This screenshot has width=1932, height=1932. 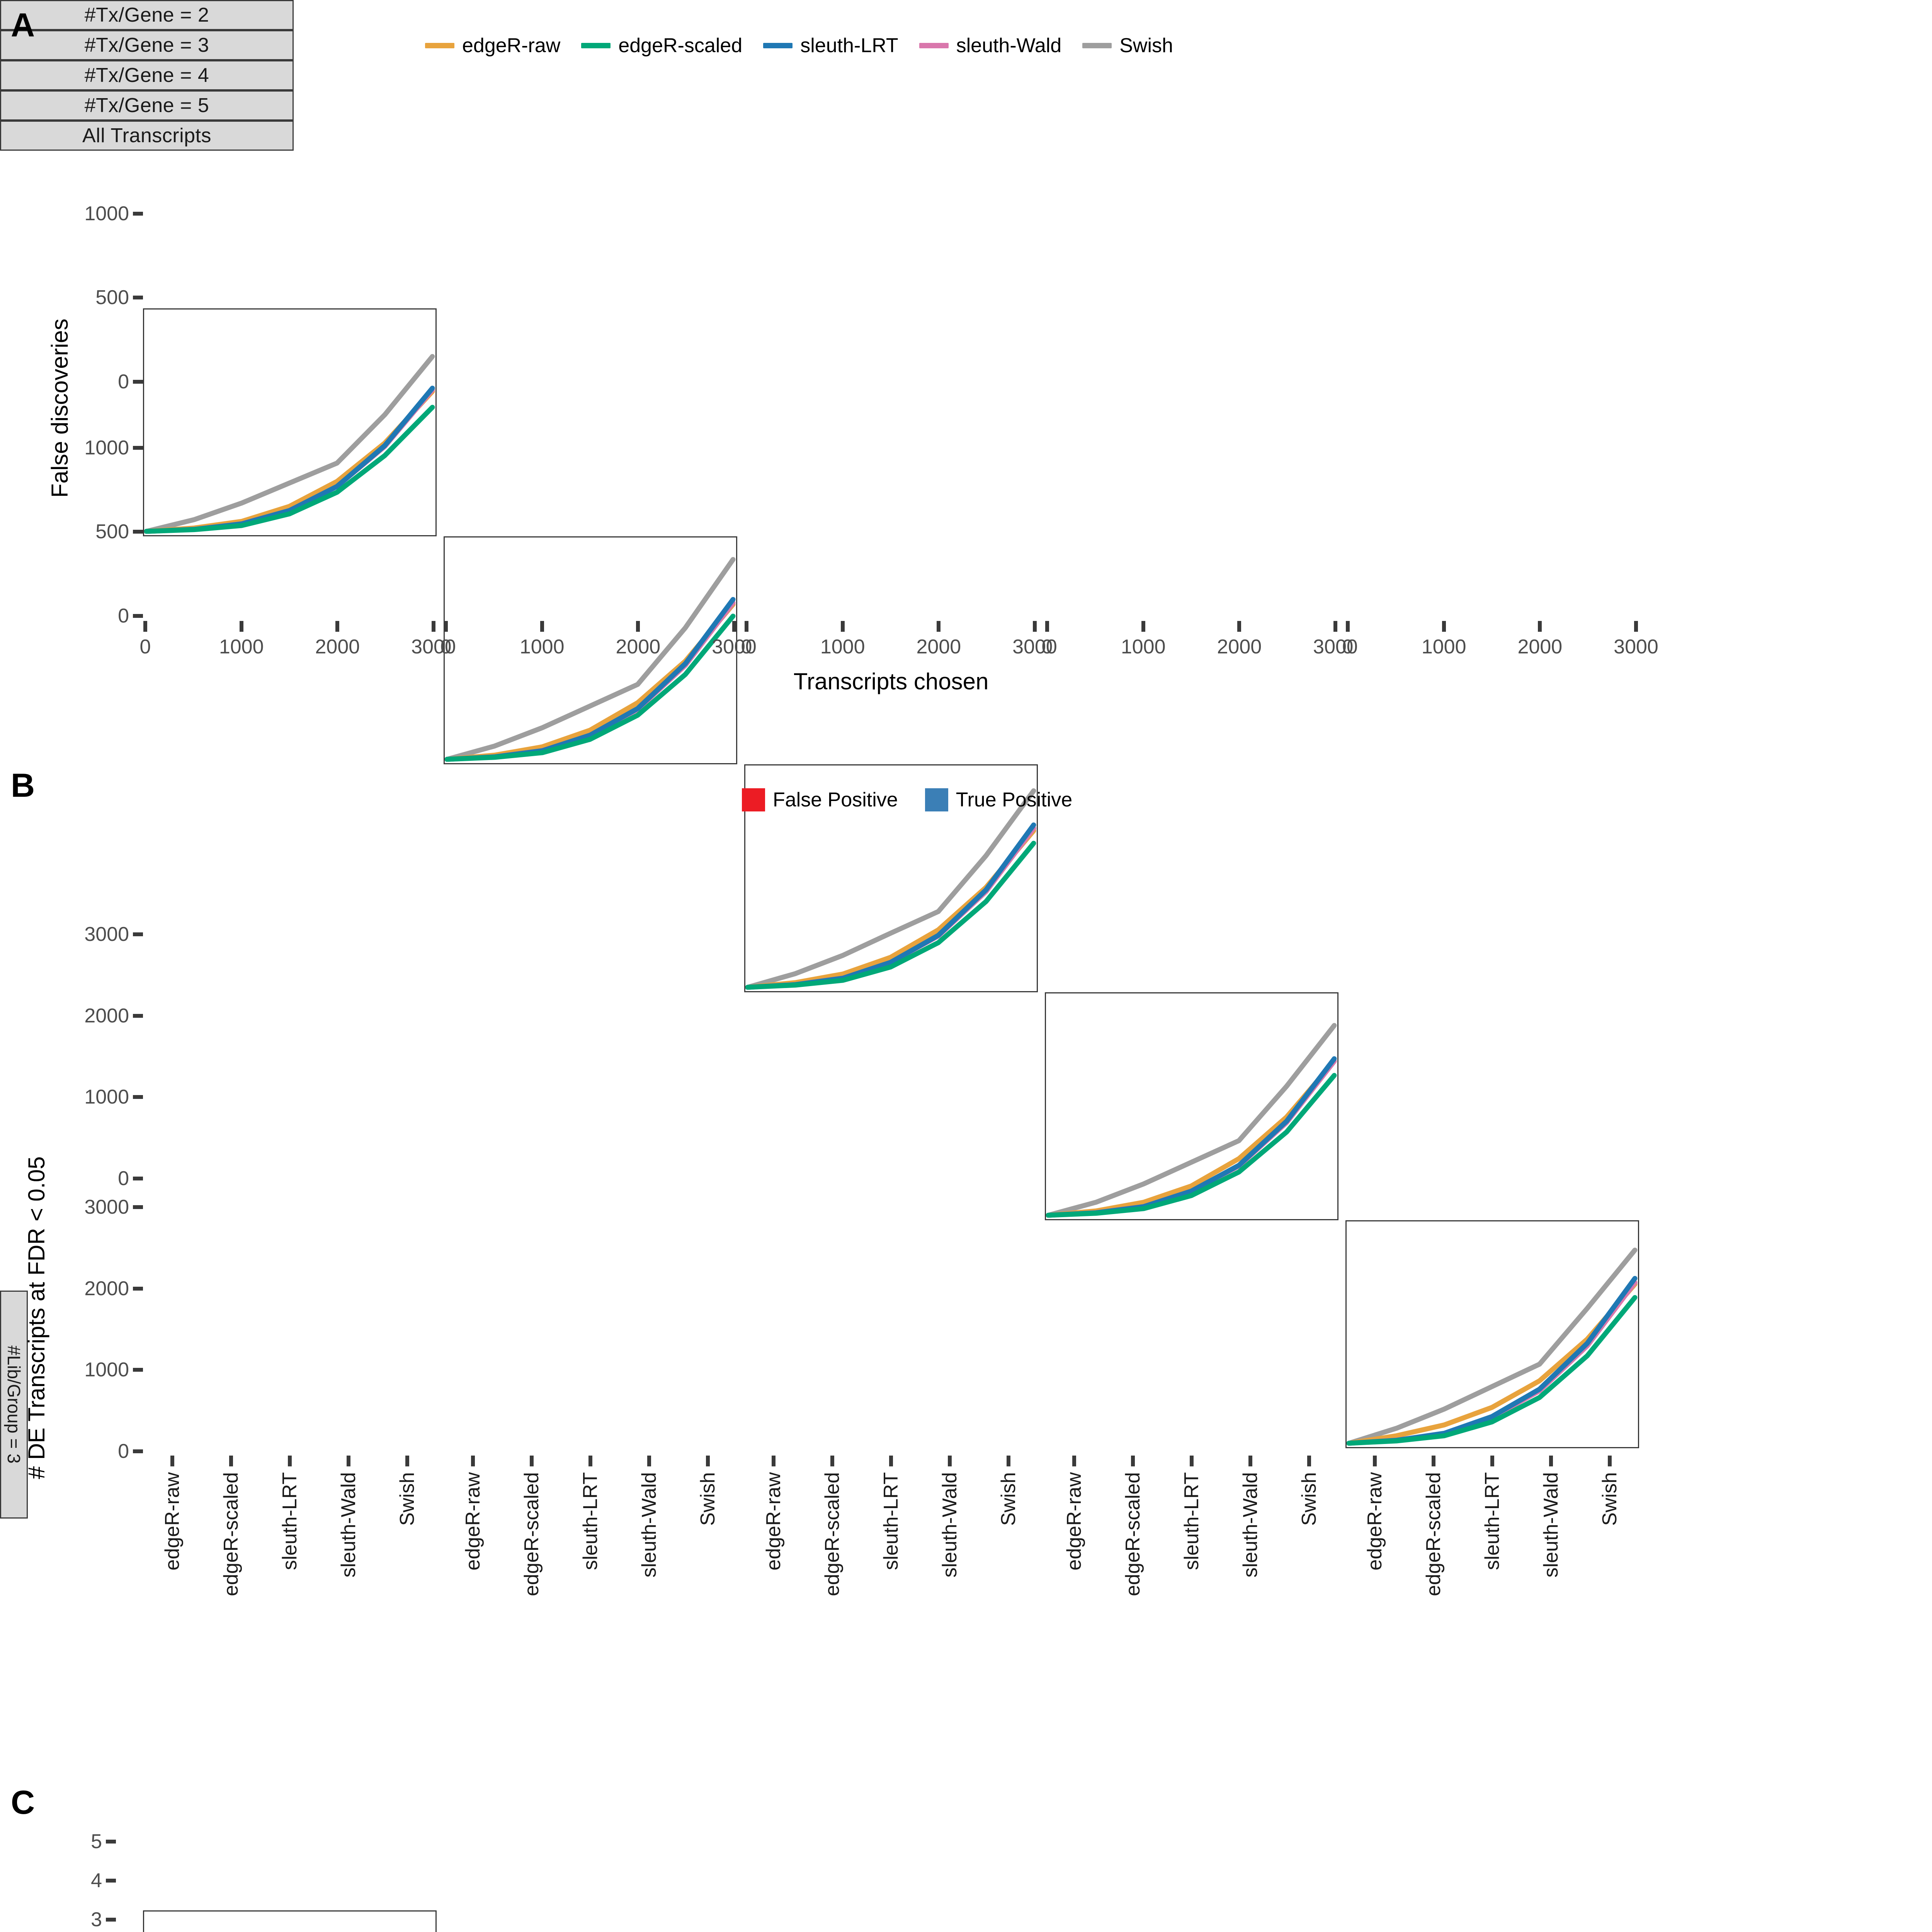 I want to click on legend-label: Swish, so click(x=1146, y=45).